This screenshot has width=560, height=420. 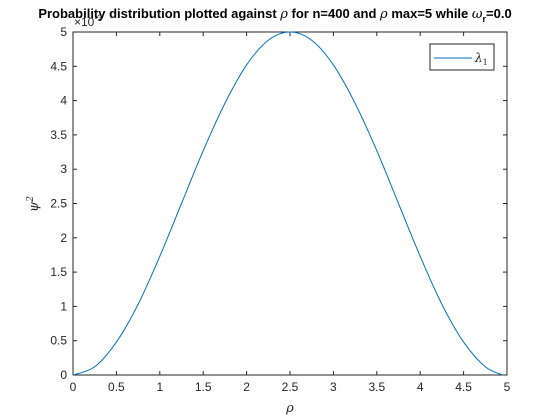 What do you see at coordinates (159, 387) in the screenshot?
I see `x-tick-label: 1` at bounding box center [159, 387].